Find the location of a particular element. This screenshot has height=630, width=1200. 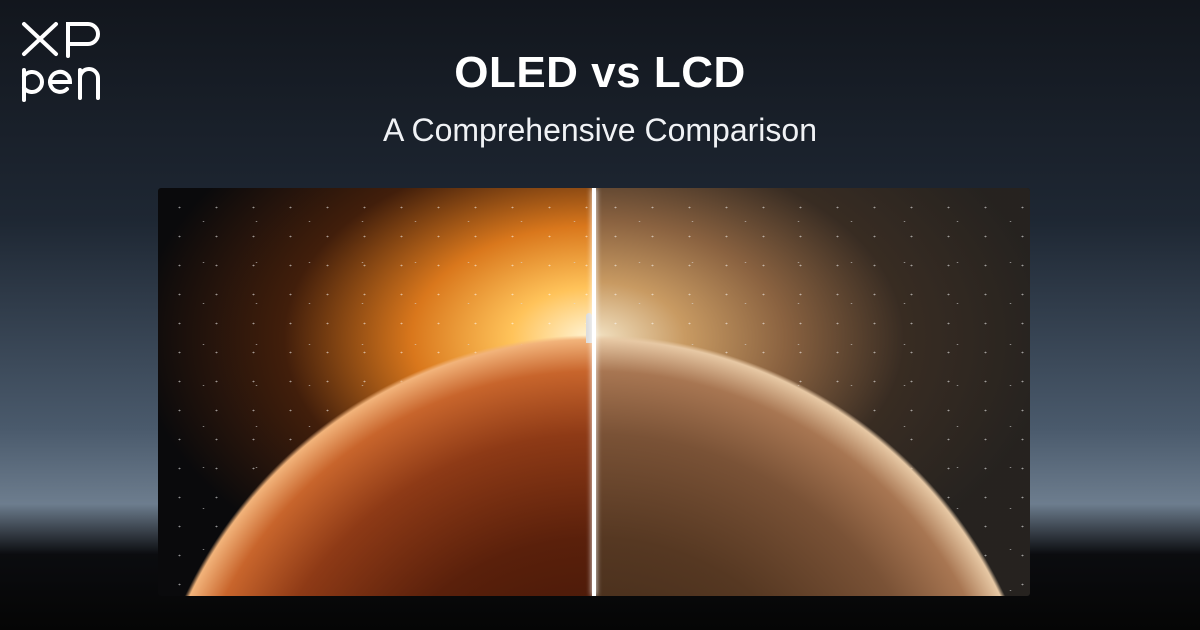

split-divider is located at coordinates (594, 392).